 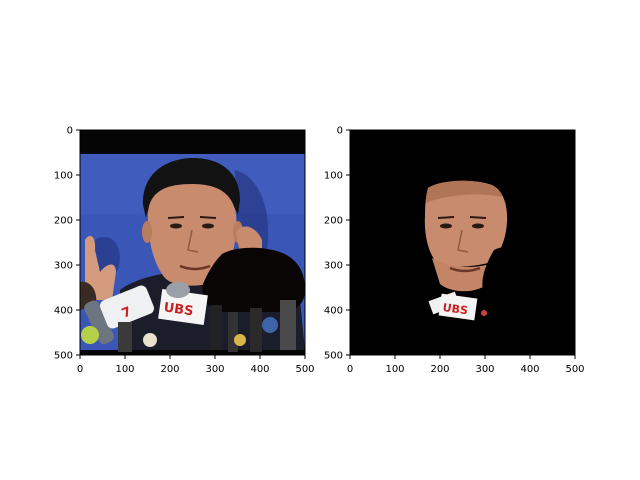 I want to click on right-ytick-label: 500, so click(x=333, y=356).